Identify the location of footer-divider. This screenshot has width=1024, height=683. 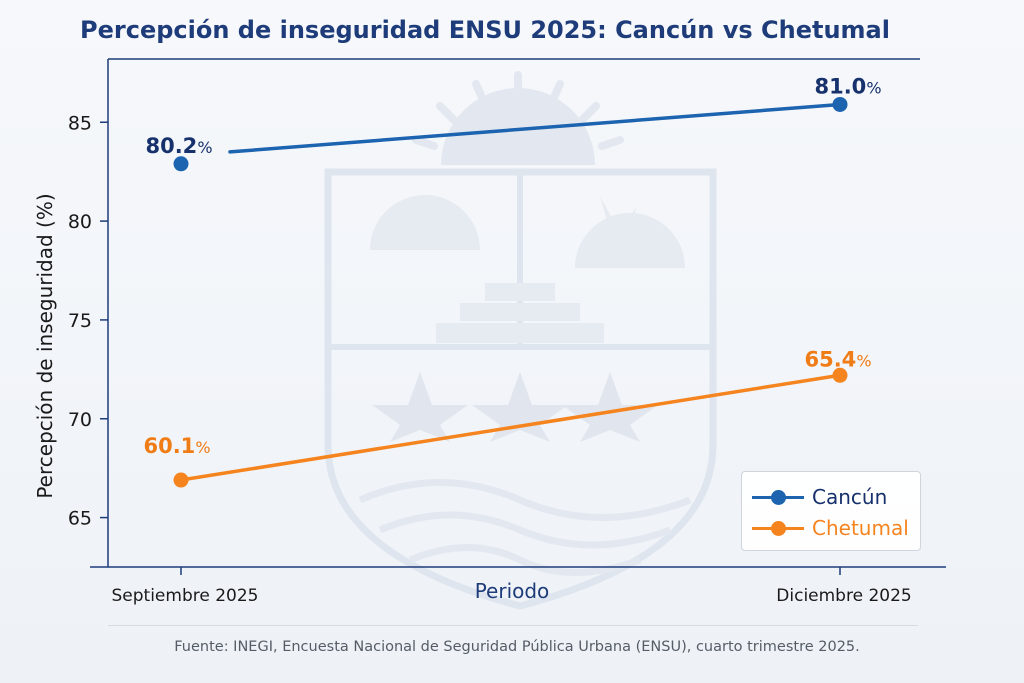
(513, 625).